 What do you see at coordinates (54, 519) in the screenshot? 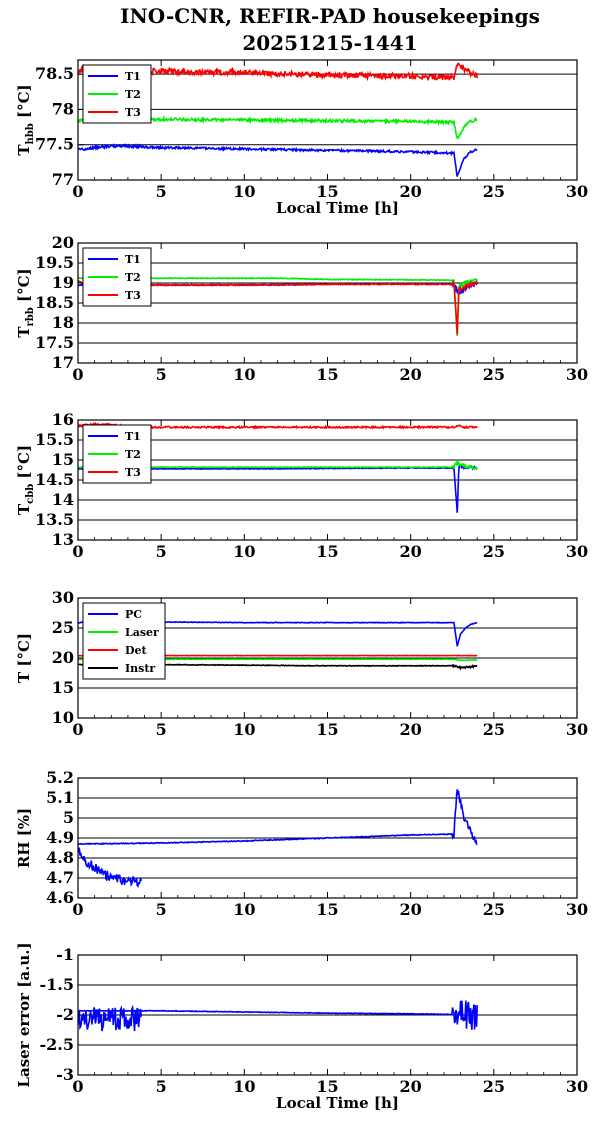
I see `y-tick-label-cbb-1: 13.5` at bounding box center [54, 519].